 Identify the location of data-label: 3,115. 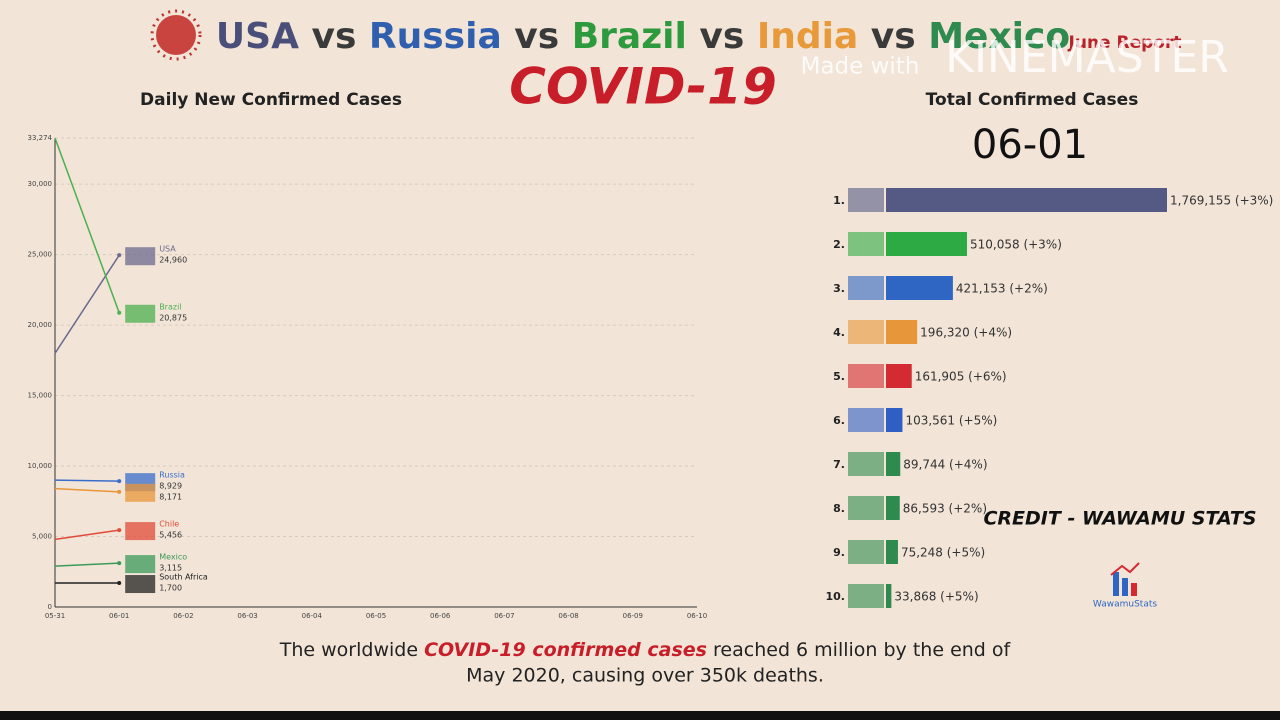
(170, 568).